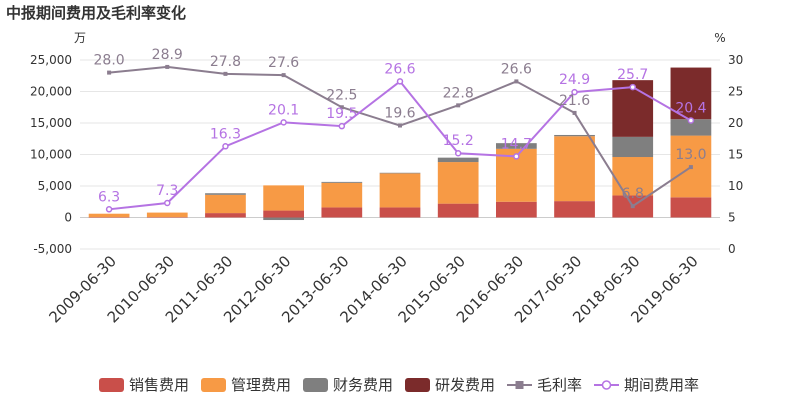 The height and width of the screenshot is (400, 800). Describe the element at coordinates (661, 385) in the screenshot. I see `legend-label: 期间费用率` at that location.